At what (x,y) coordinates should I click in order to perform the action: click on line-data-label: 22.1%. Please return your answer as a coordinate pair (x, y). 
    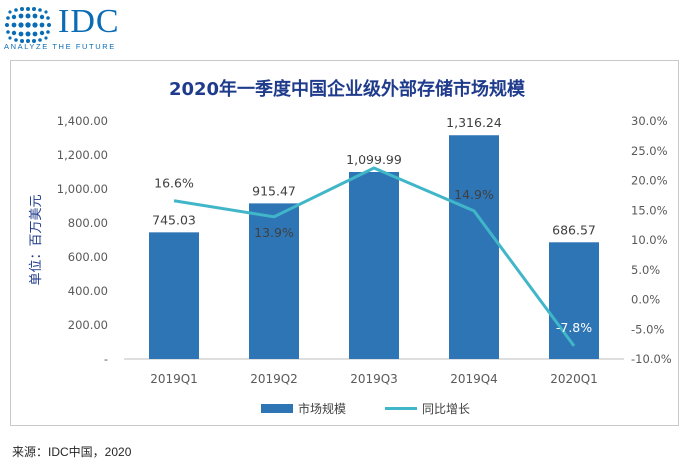
    Looking at the image, I should click on (374, 151).